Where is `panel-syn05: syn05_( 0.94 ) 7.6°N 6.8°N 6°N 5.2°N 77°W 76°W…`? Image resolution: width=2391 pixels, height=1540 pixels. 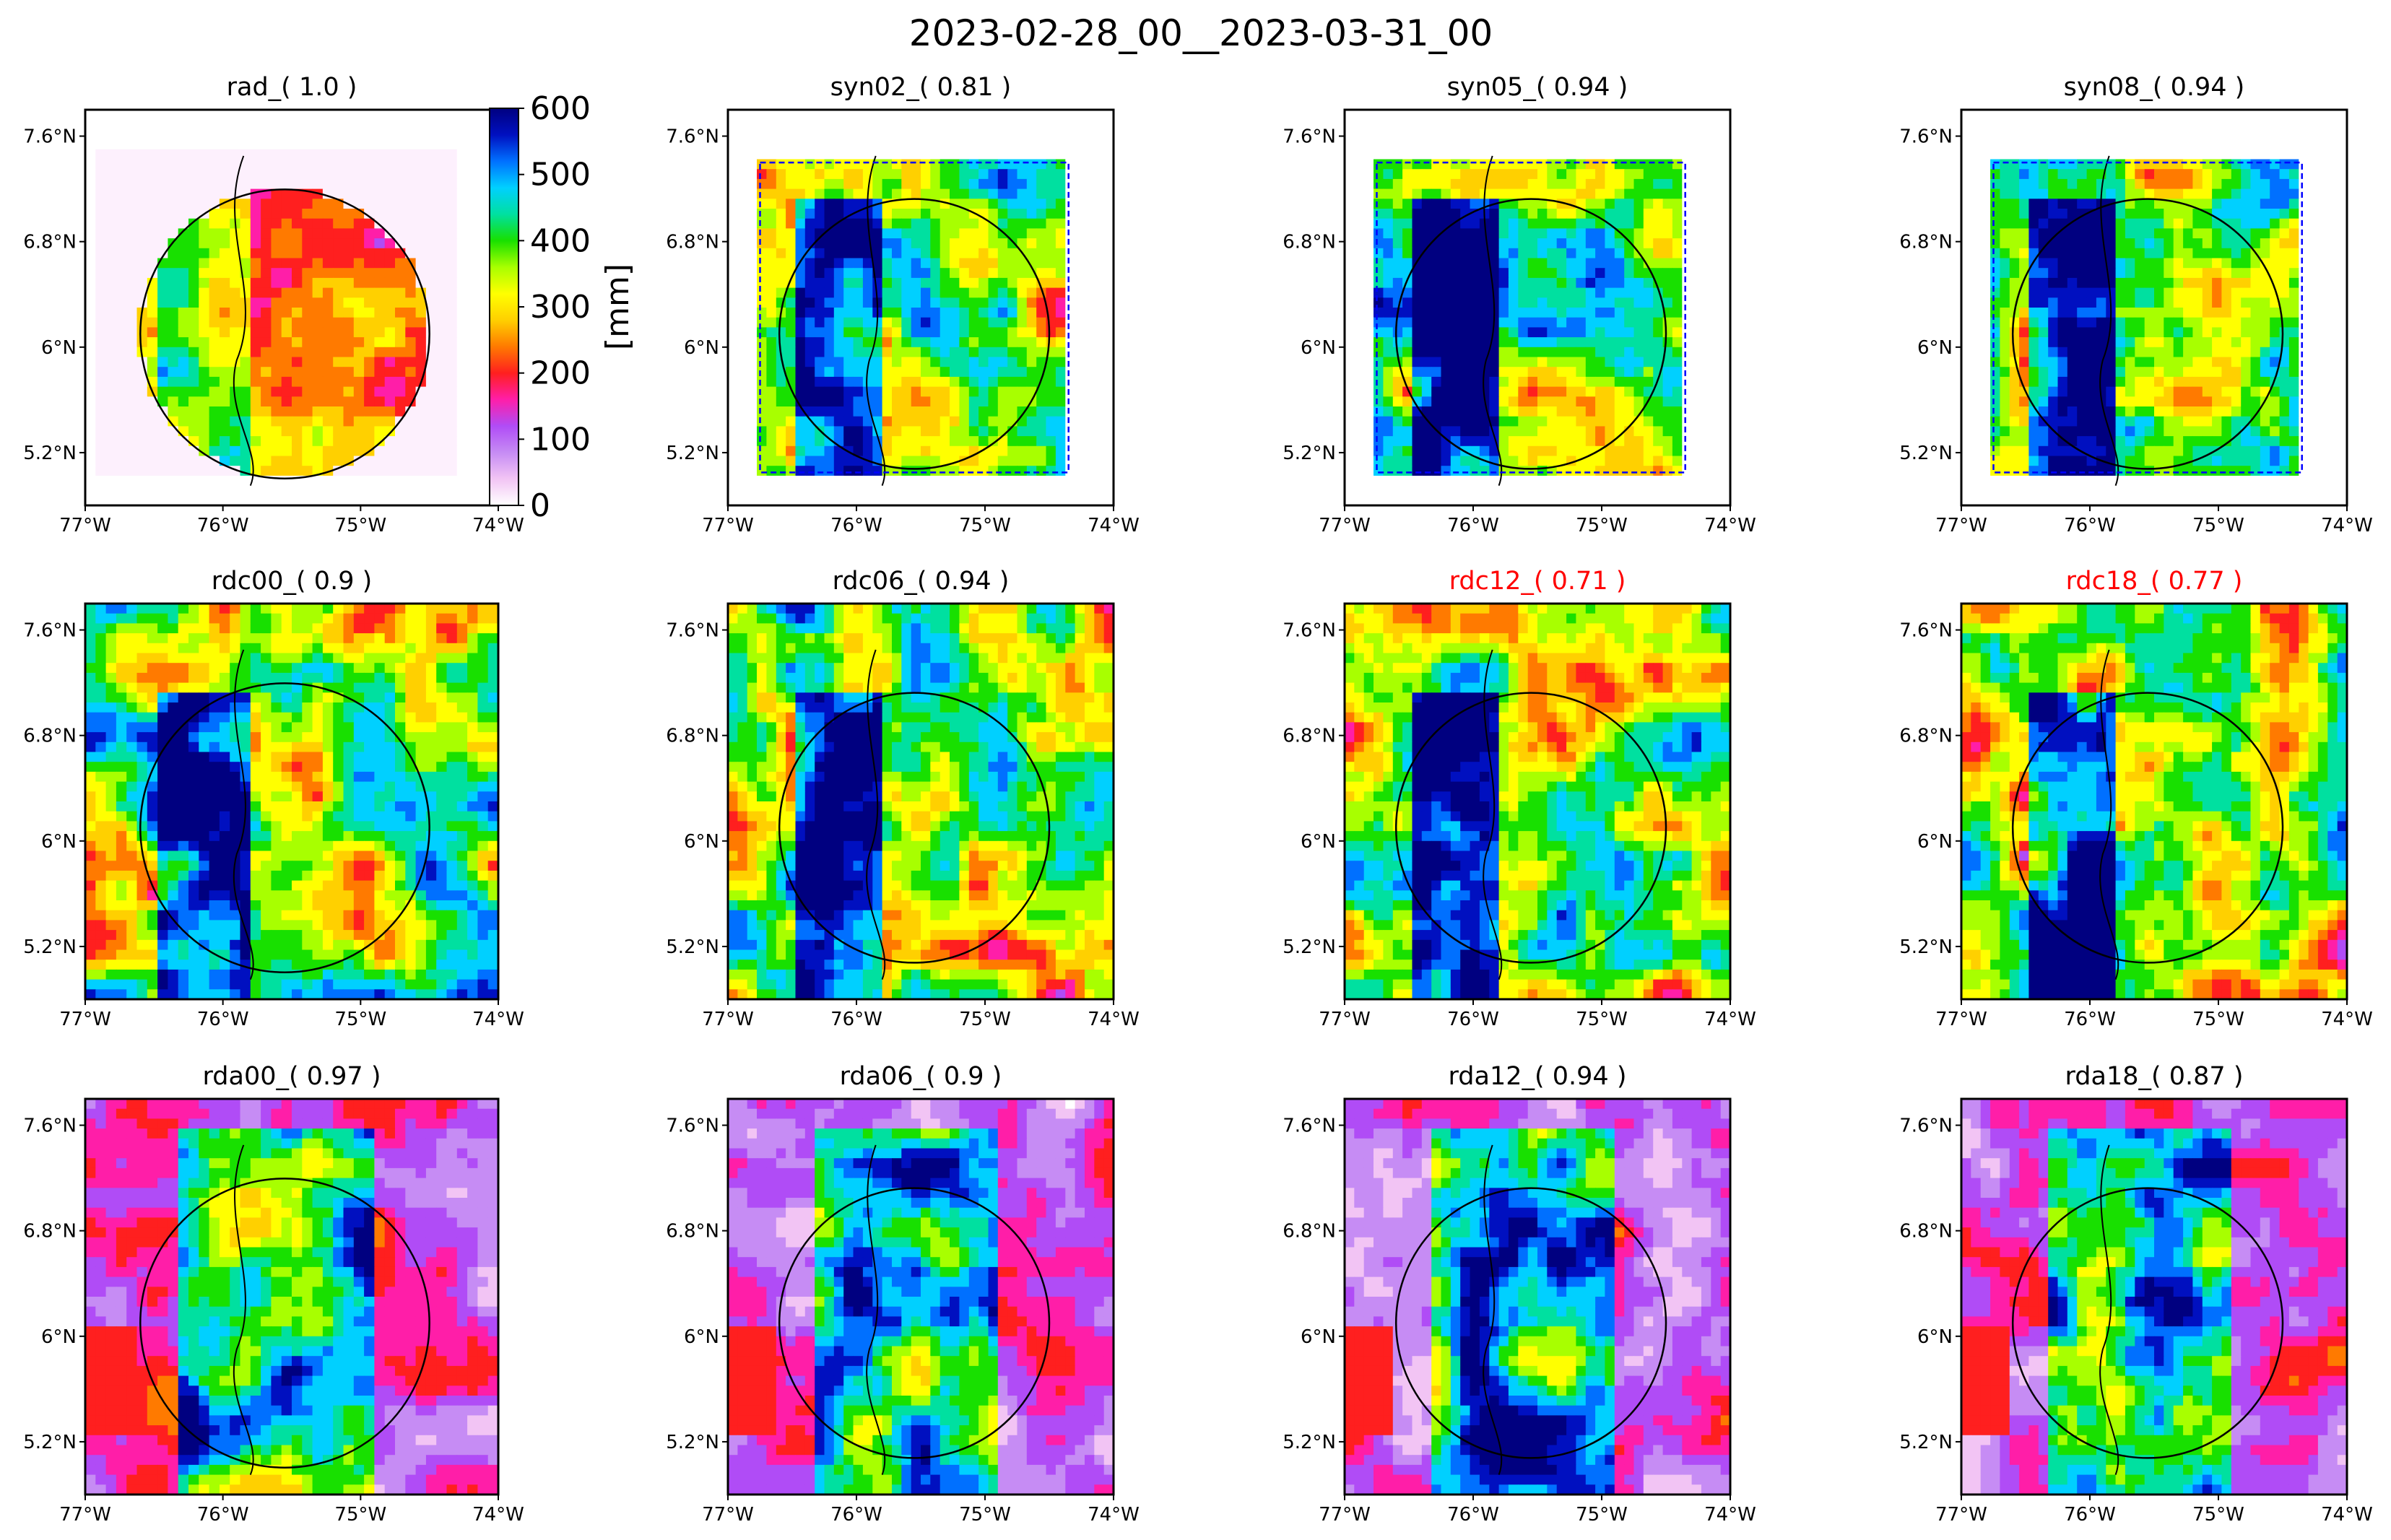
panel-syn05: syn05_( 0.94 ) 7.6°N 6.8°N 6°N 5.2°N 77°W 76°W… is located at coordinates (1519, 304).